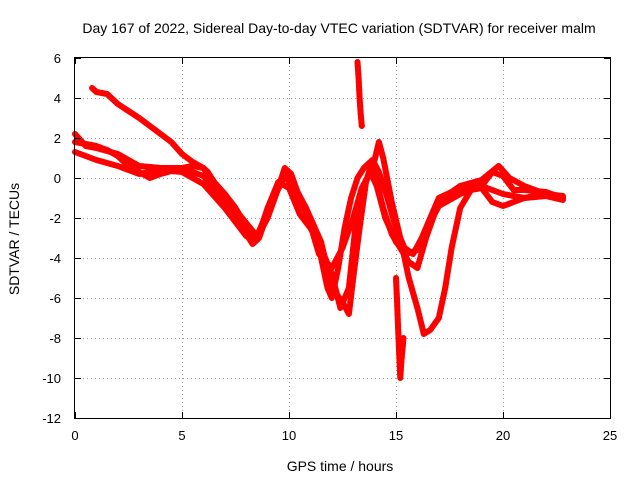  What do you see at coordinates (14, 239) in the screenshot?
I see `y-axis-label: SDTVAR / TECUs` at bounding box center [14, 239].